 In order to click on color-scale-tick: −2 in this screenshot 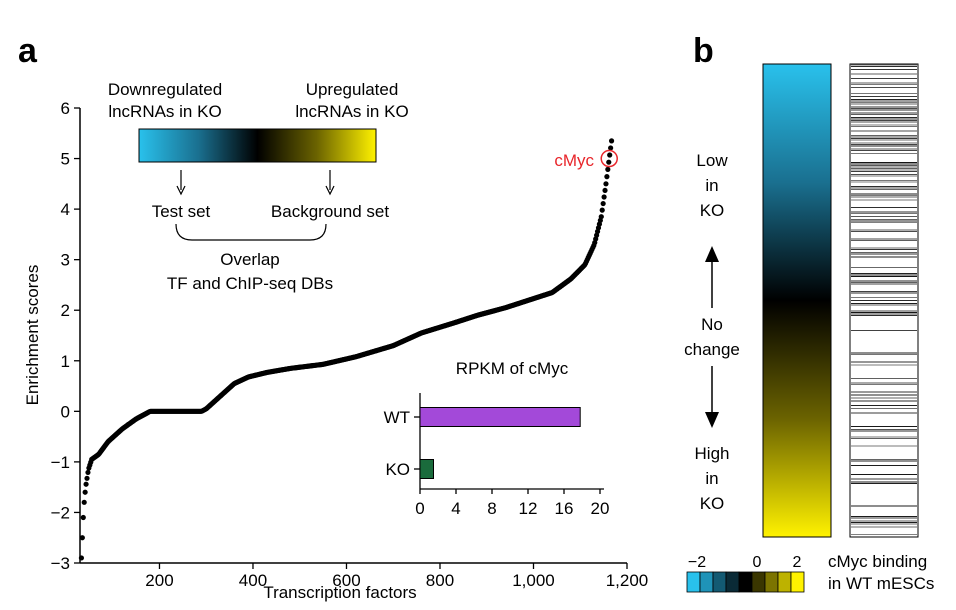, I will do `click(697, 562)`.